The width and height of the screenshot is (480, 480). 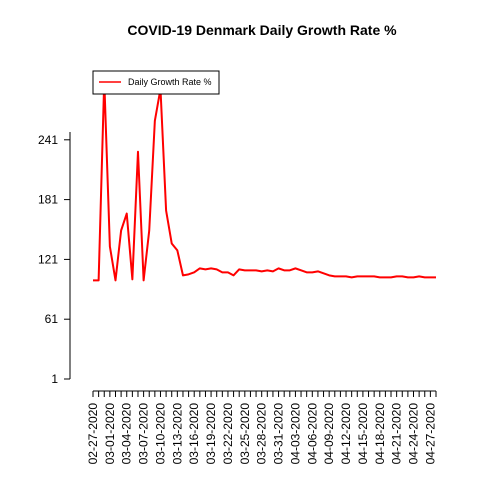 I want to click on y-tick-label: 241, so click(x=48, y=140).